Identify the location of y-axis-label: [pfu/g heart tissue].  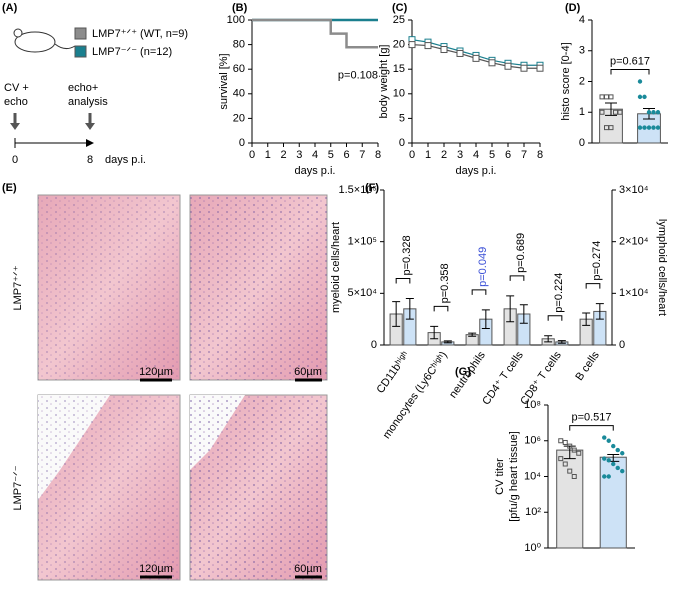
(514, 476).